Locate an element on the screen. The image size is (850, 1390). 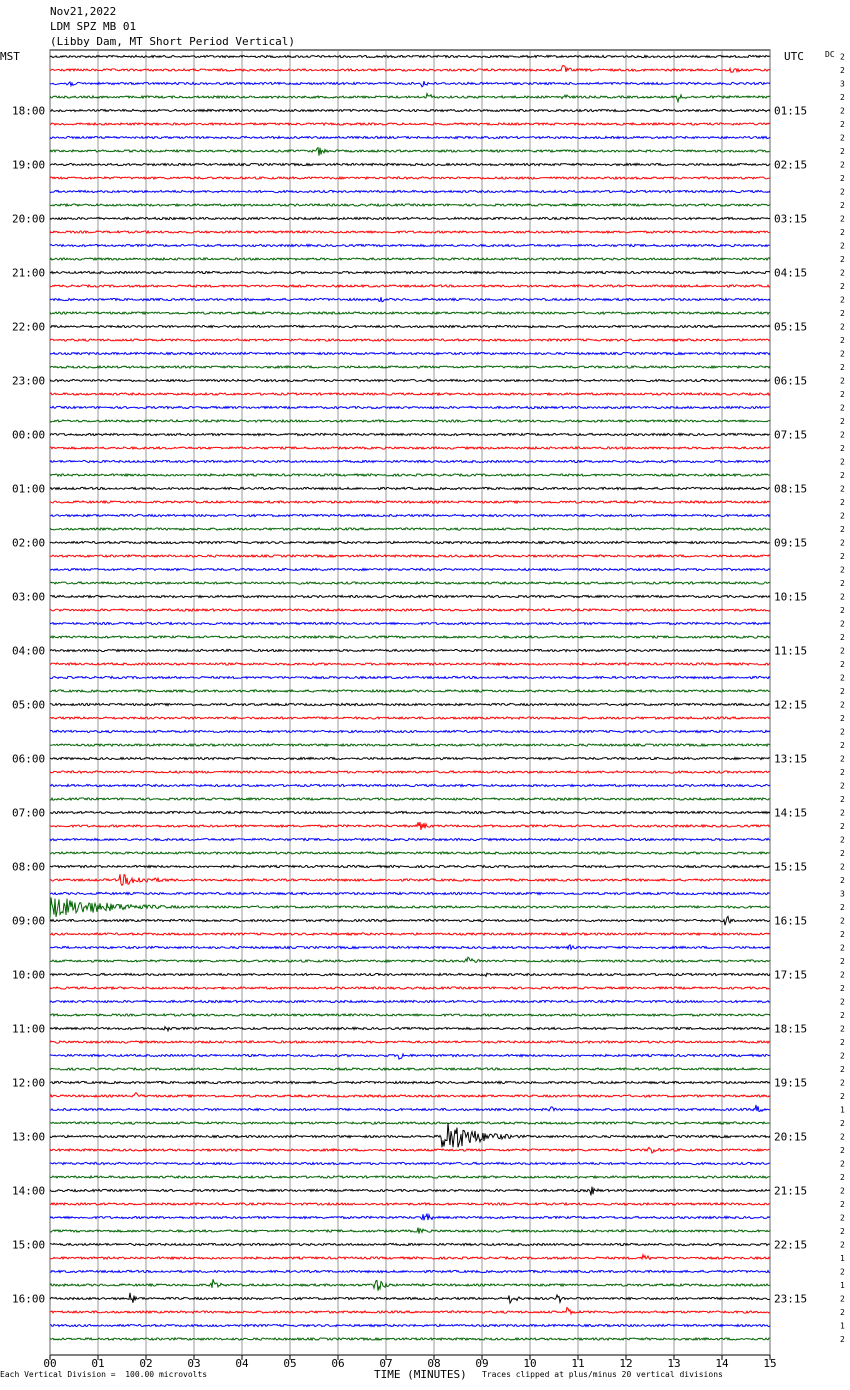
x-tick-label: 01 is located at coordinates (97, 1363).